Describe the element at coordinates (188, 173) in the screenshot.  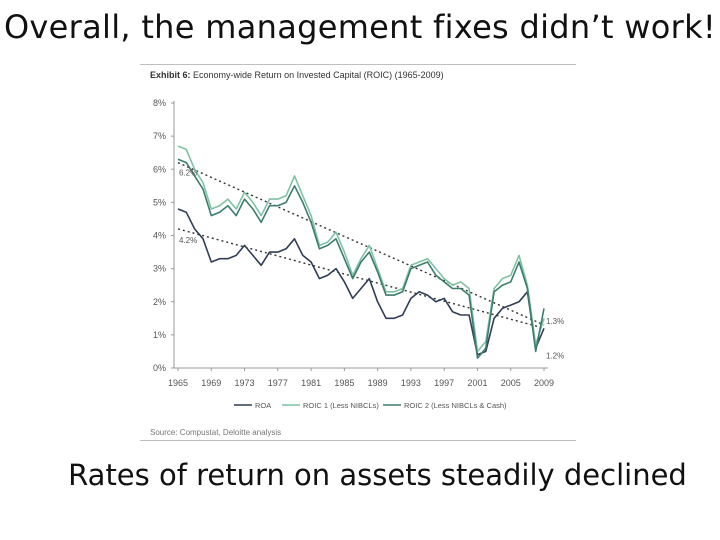
I see `trend-start-label: 6.2%` at that location.